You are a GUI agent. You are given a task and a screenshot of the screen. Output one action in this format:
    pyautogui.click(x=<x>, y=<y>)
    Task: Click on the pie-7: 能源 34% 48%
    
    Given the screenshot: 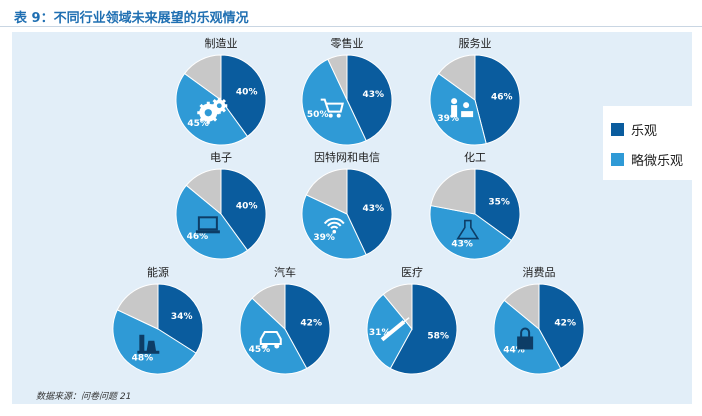 What is the action you would take?
    pyautogui.click(x=158, y=320)
    